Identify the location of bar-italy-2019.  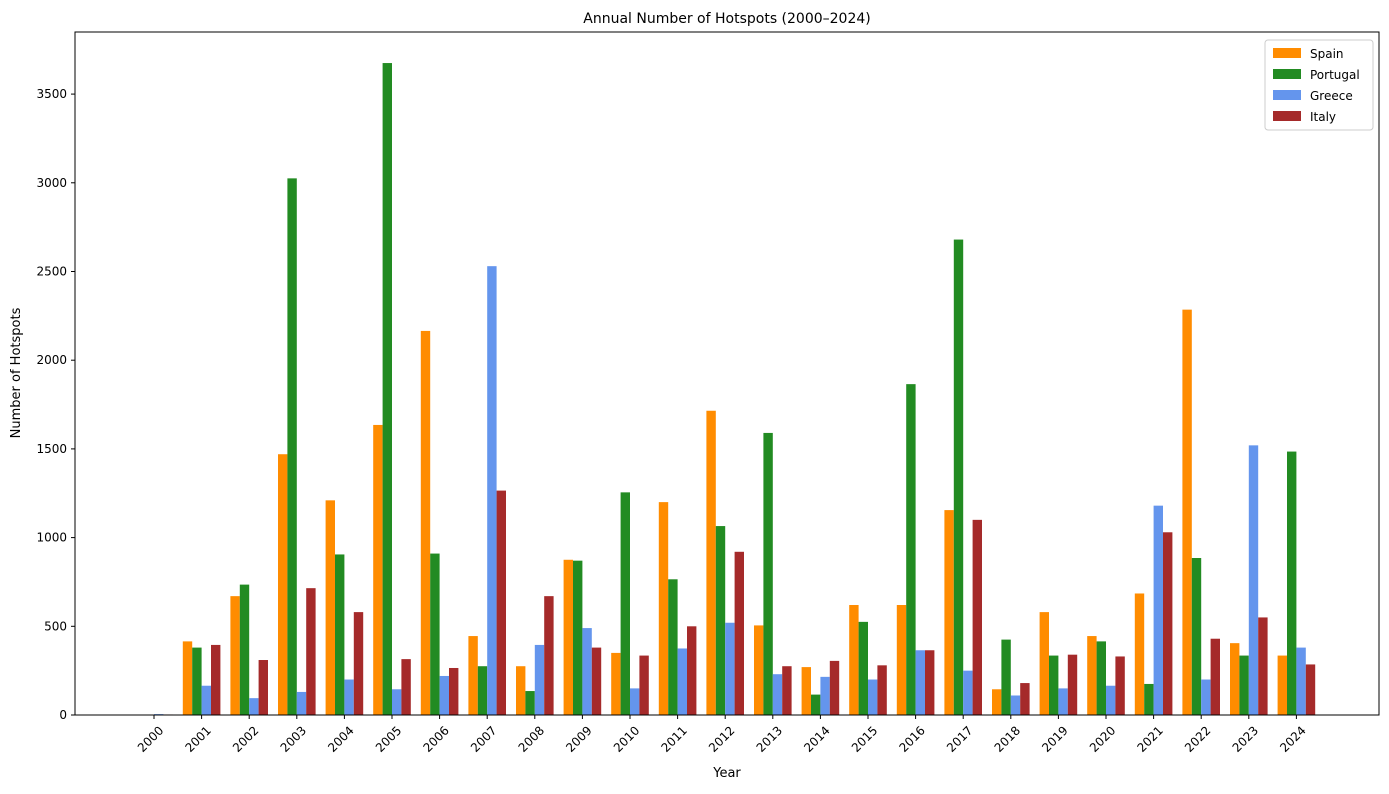
(1072, 685).